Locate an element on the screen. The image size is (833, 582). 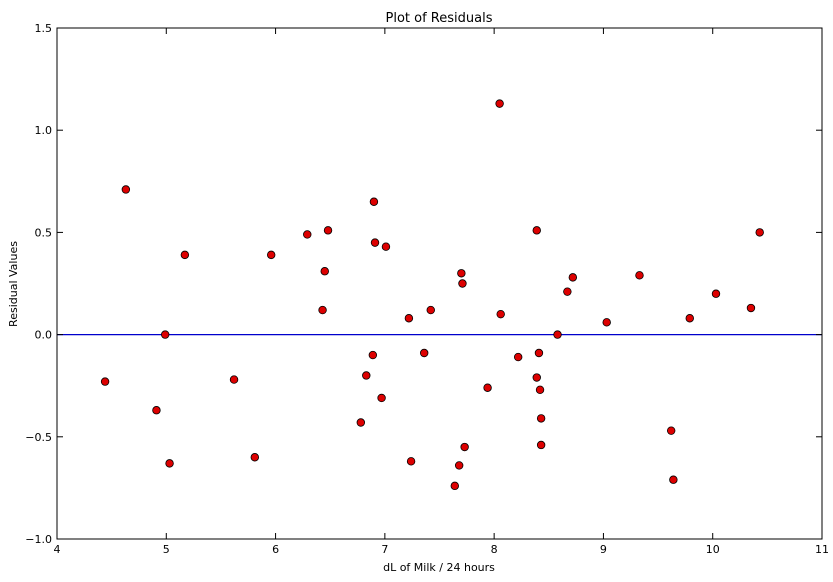
chart-title: Plot of Residuals is located at coordinates (439, 18).